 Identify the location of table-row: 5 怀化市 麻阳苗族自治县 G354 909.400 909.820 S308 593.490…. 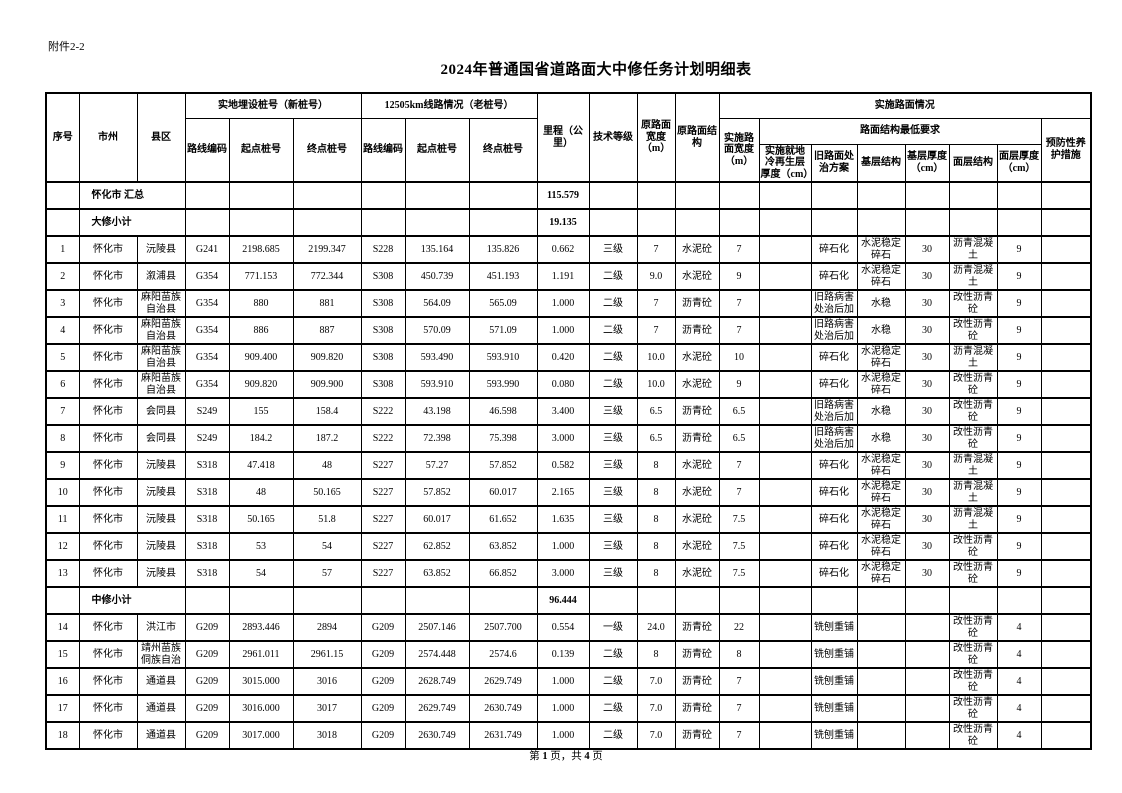
(568, 357).